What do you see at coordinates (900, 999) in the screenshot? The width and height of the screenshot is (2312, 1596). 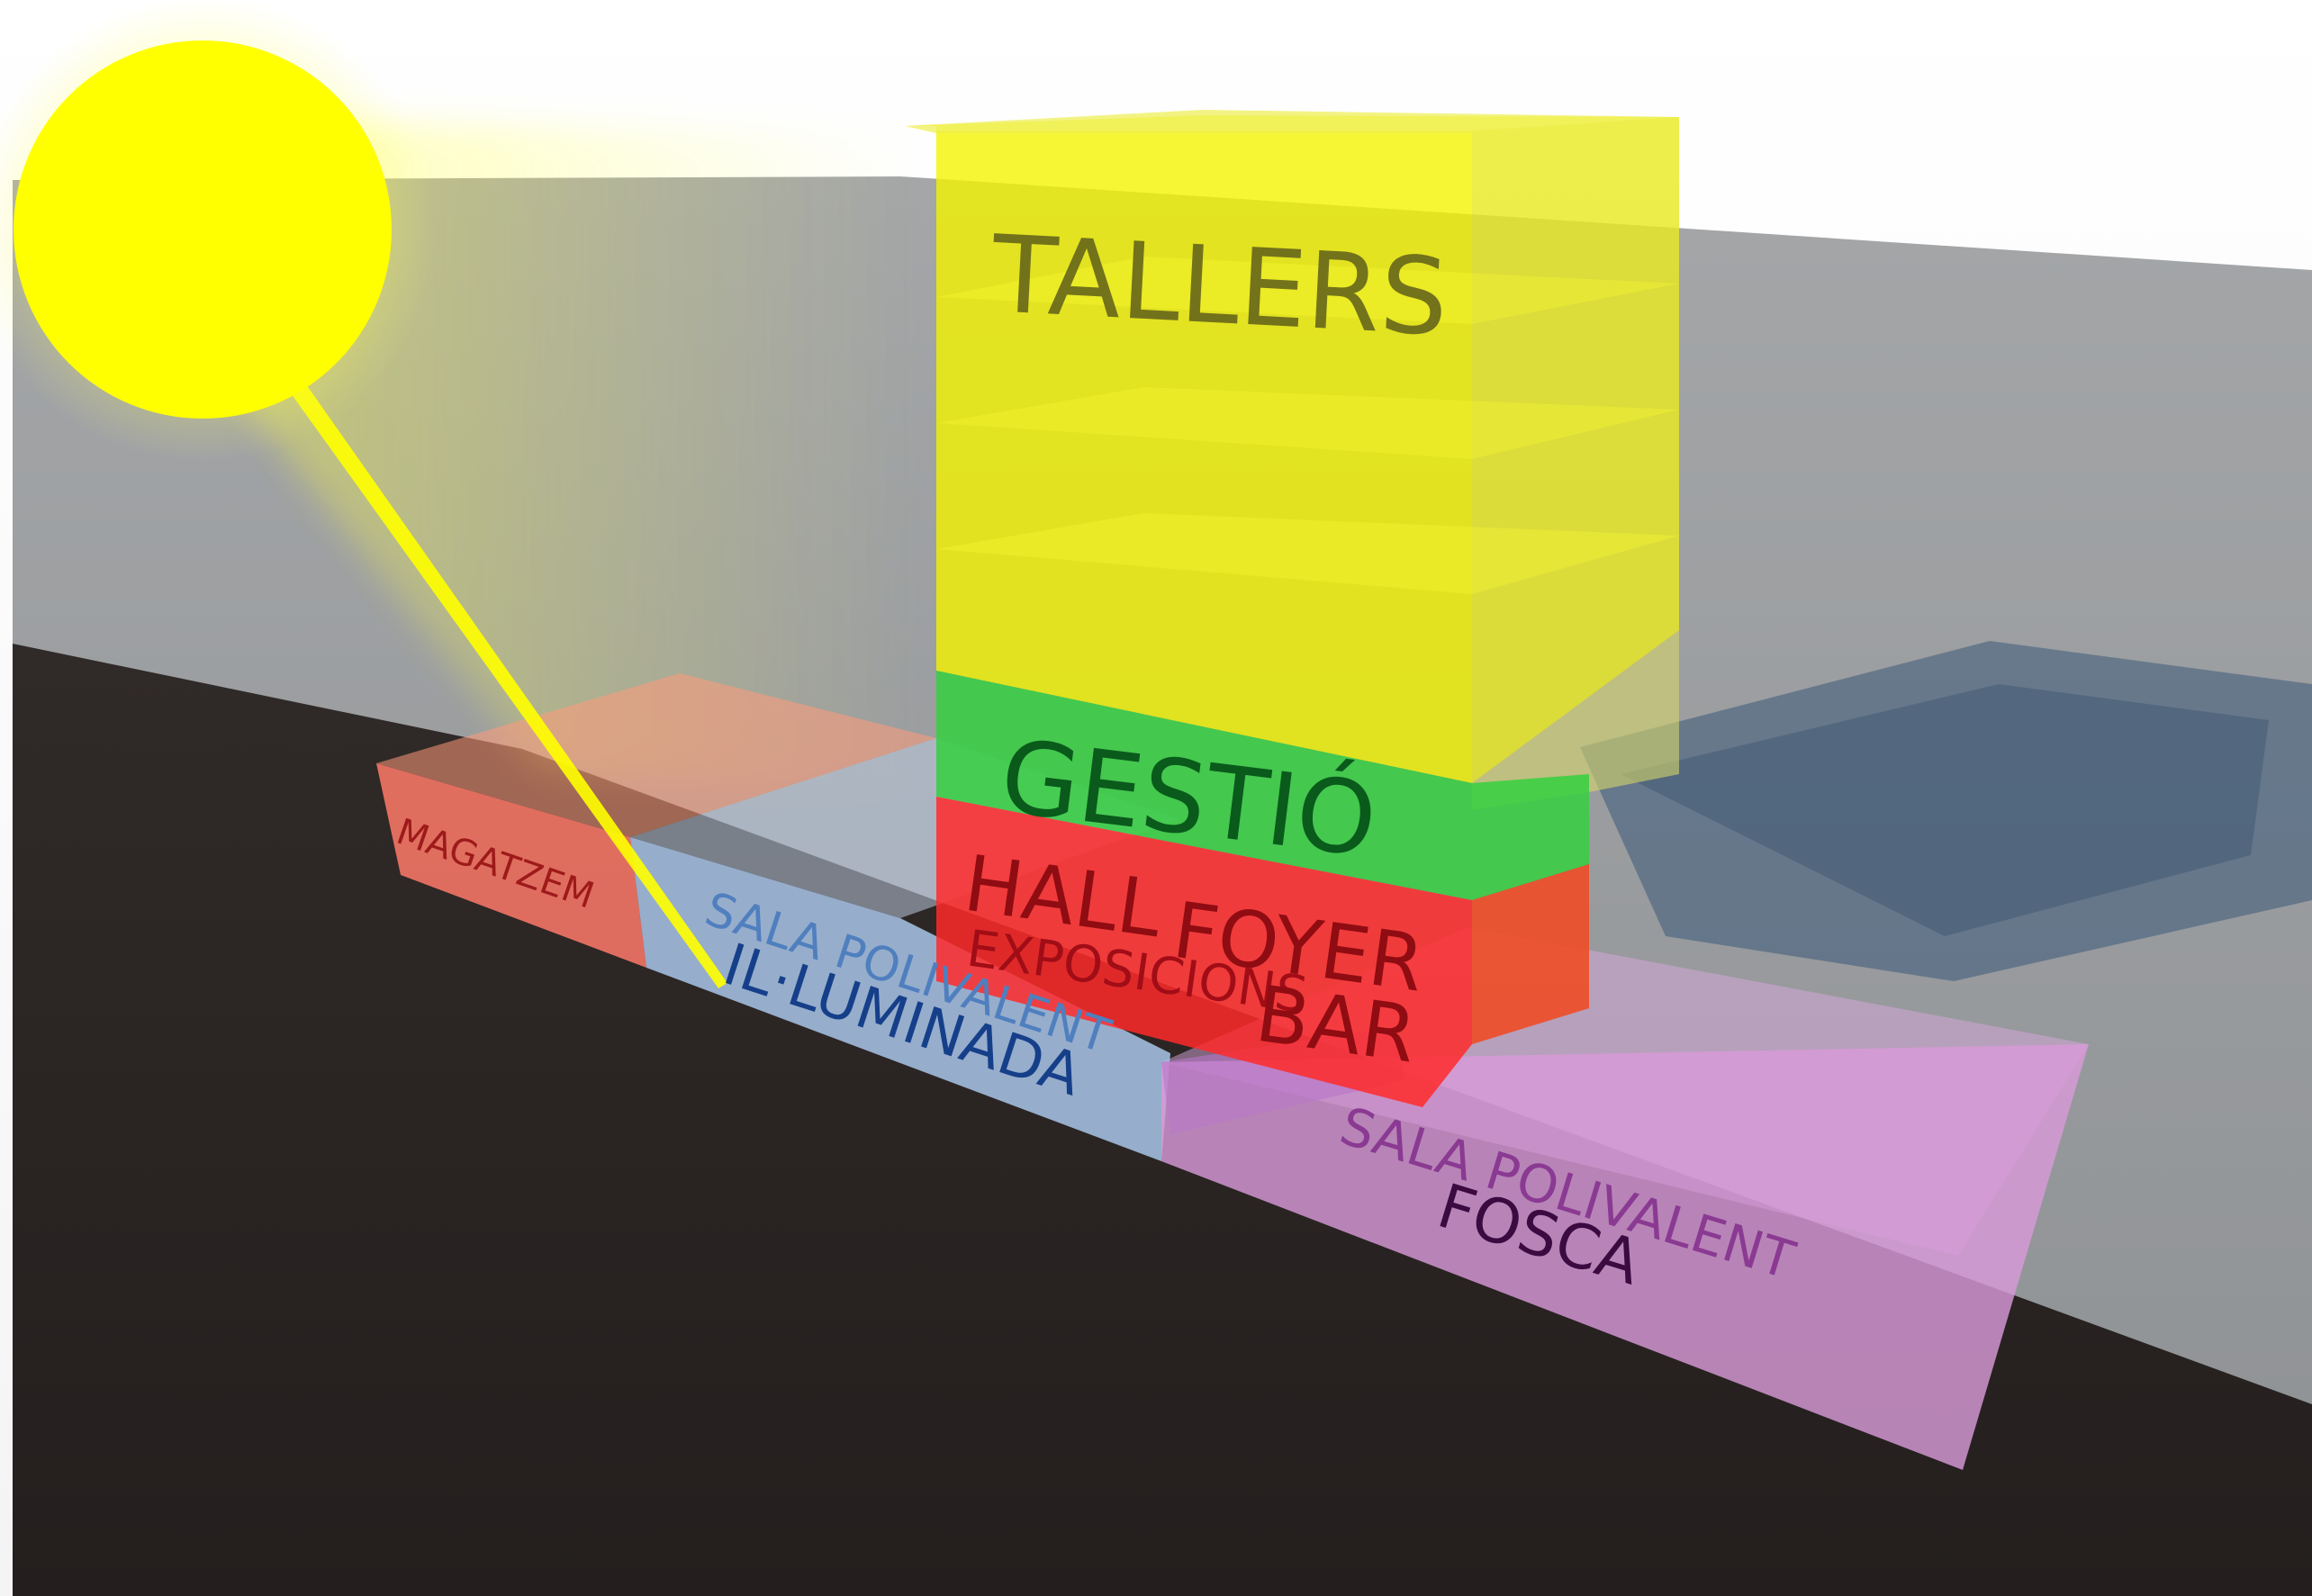 I see `sala-il-luminada-volume` at bounding box center [900, 999].